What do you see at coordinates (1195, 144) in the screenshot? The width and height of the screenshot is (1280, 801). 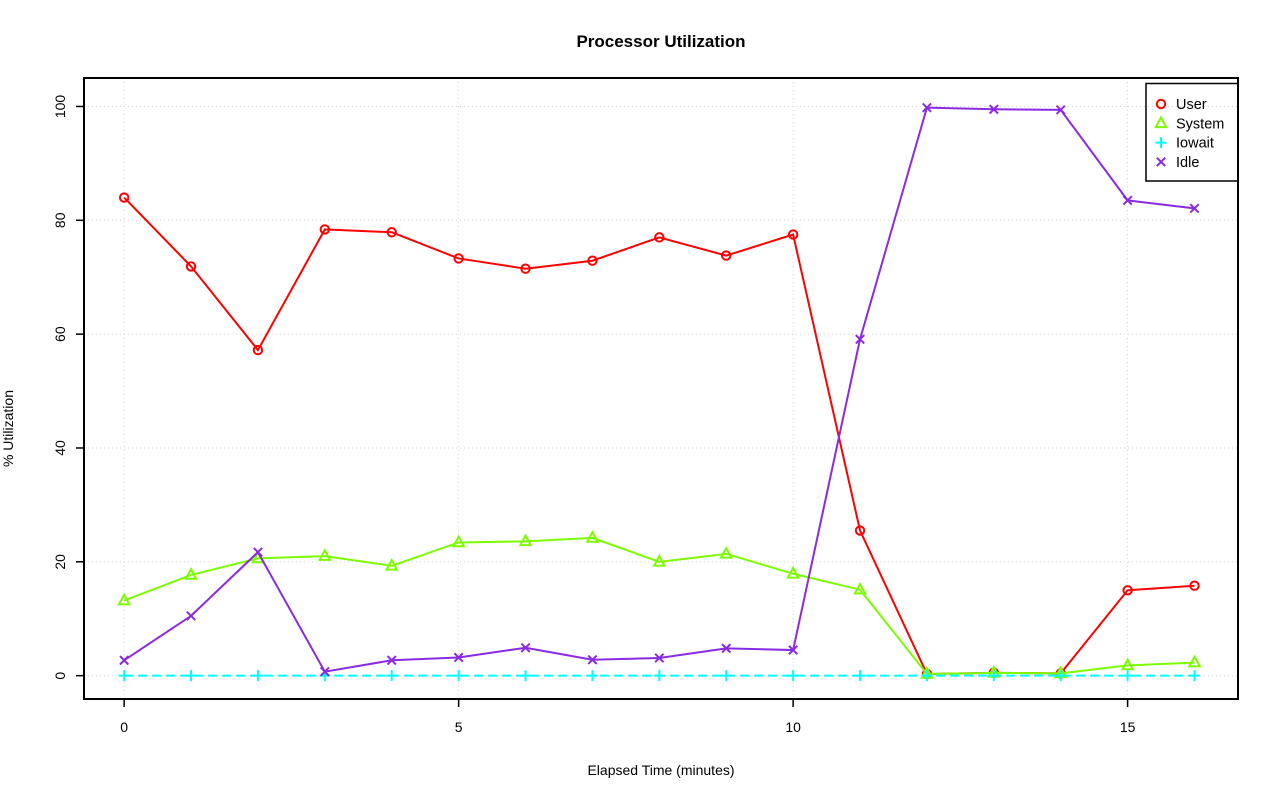 I see `legend-label-iowait: Iowait` at bounding box center [1195, 144].